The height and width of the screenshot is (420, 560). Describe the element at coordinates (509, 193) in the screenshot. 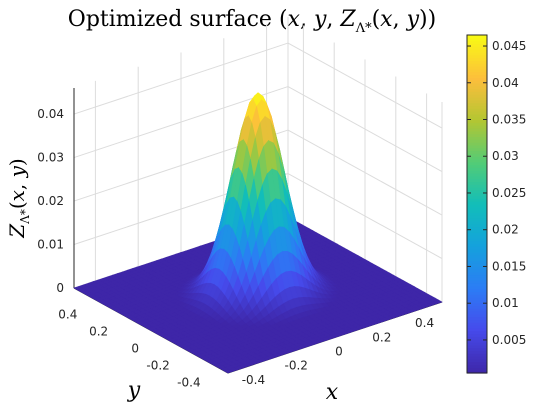

I see `colorbar-tick-label: 0.025` at that location.